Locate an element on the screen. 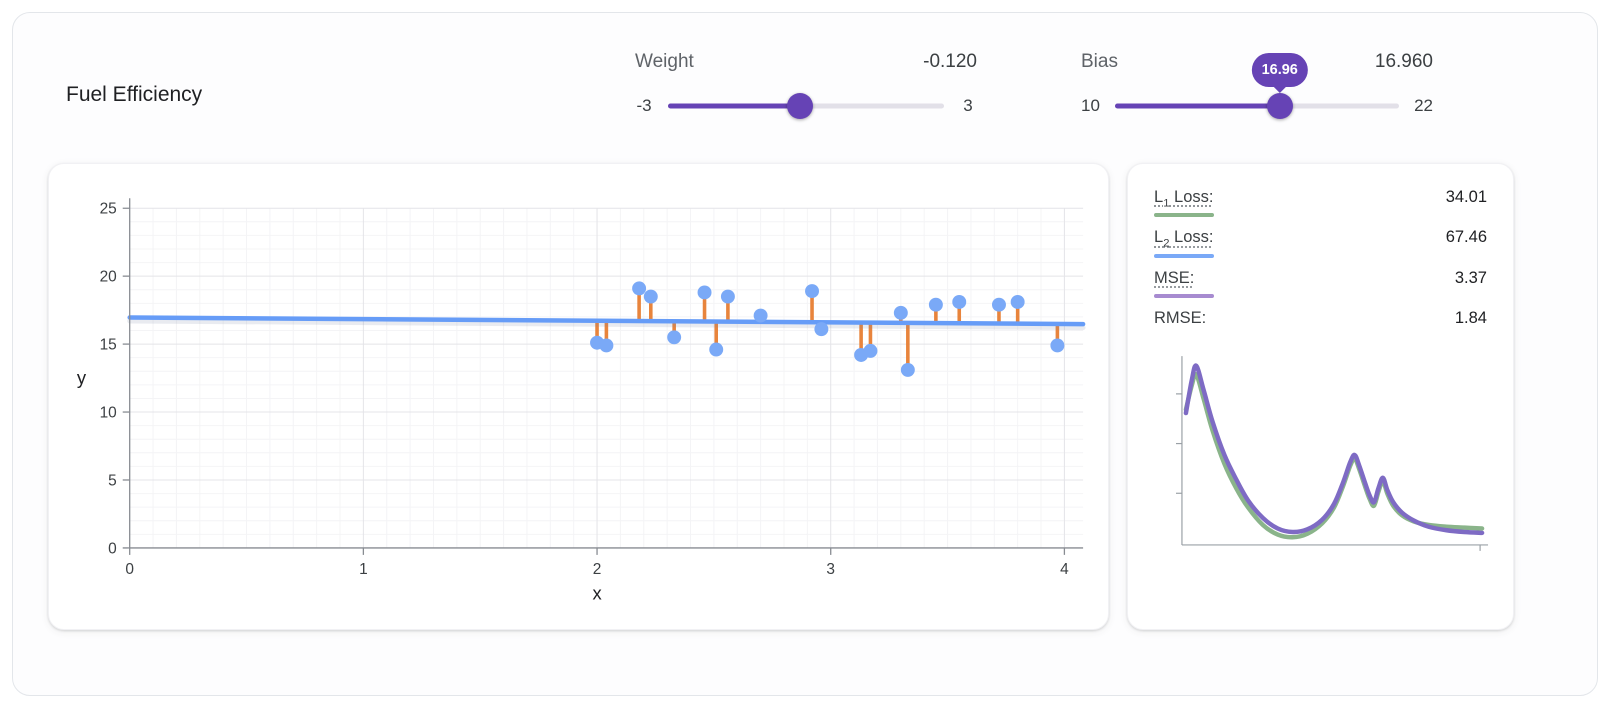 This screenshot has height=726, width=1610. l1-loss-label: L1 Loss: is located at coordinates (1184, 203).